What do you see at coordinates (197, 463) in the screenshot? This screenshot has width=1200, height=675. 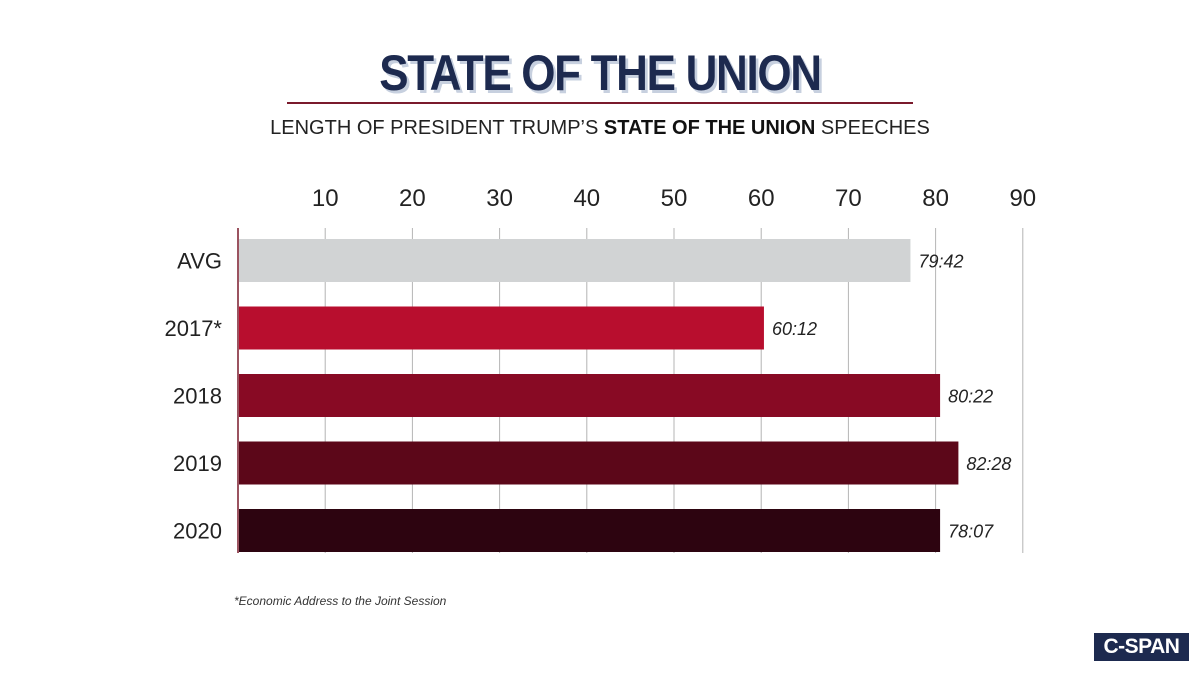 I see `category-label: 2019` at bounding box center [197, 463].